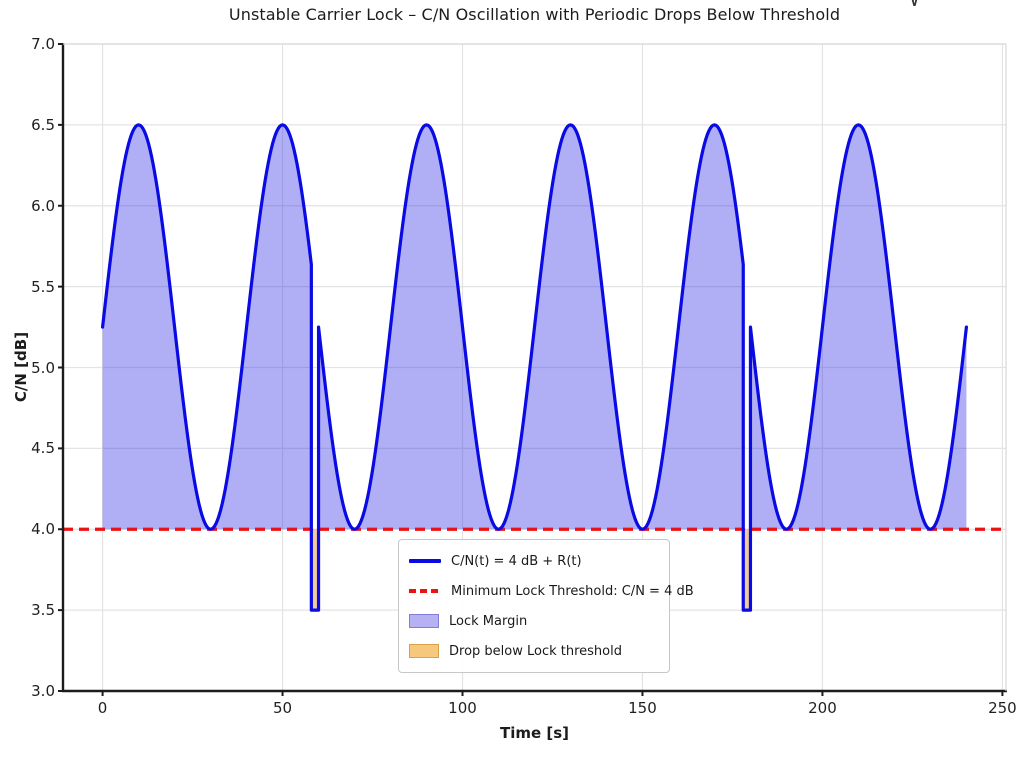 This screenshot has width=1024, height=768. Describe the element at coordinates (534, 621) in the screenshot. I see `legend-entry: Lock Margin` at that location.